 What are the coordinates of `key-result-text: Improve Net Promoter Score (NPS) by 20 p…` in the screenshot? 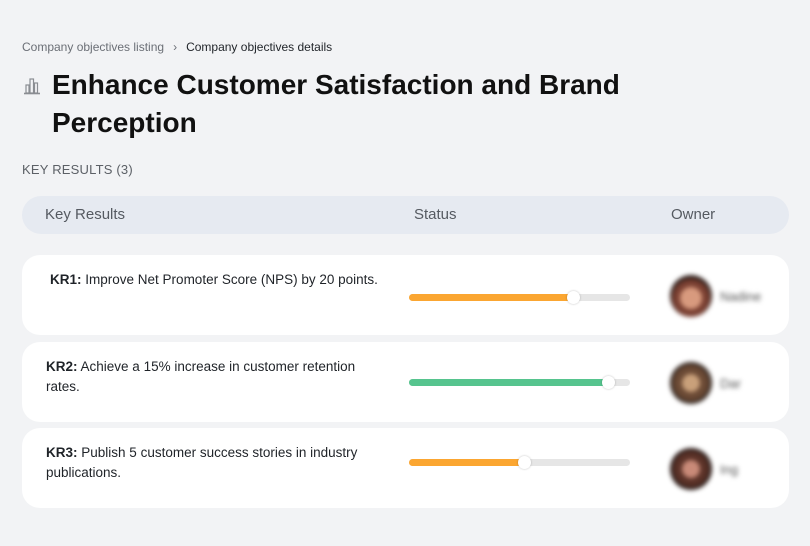 It's located at (231, 279).